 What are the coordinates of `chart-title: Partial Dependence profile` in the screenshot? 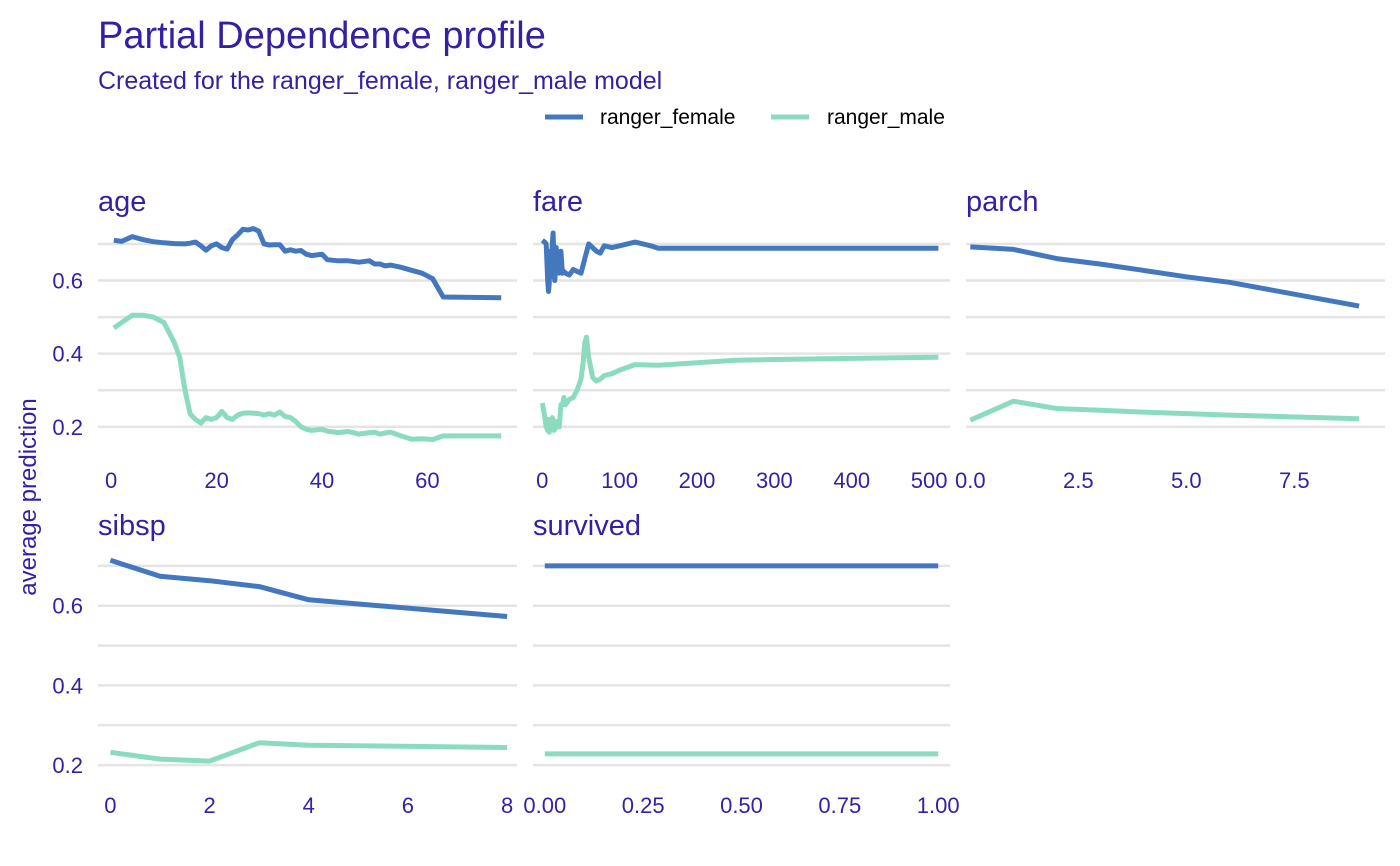 It's located at (322, 36).